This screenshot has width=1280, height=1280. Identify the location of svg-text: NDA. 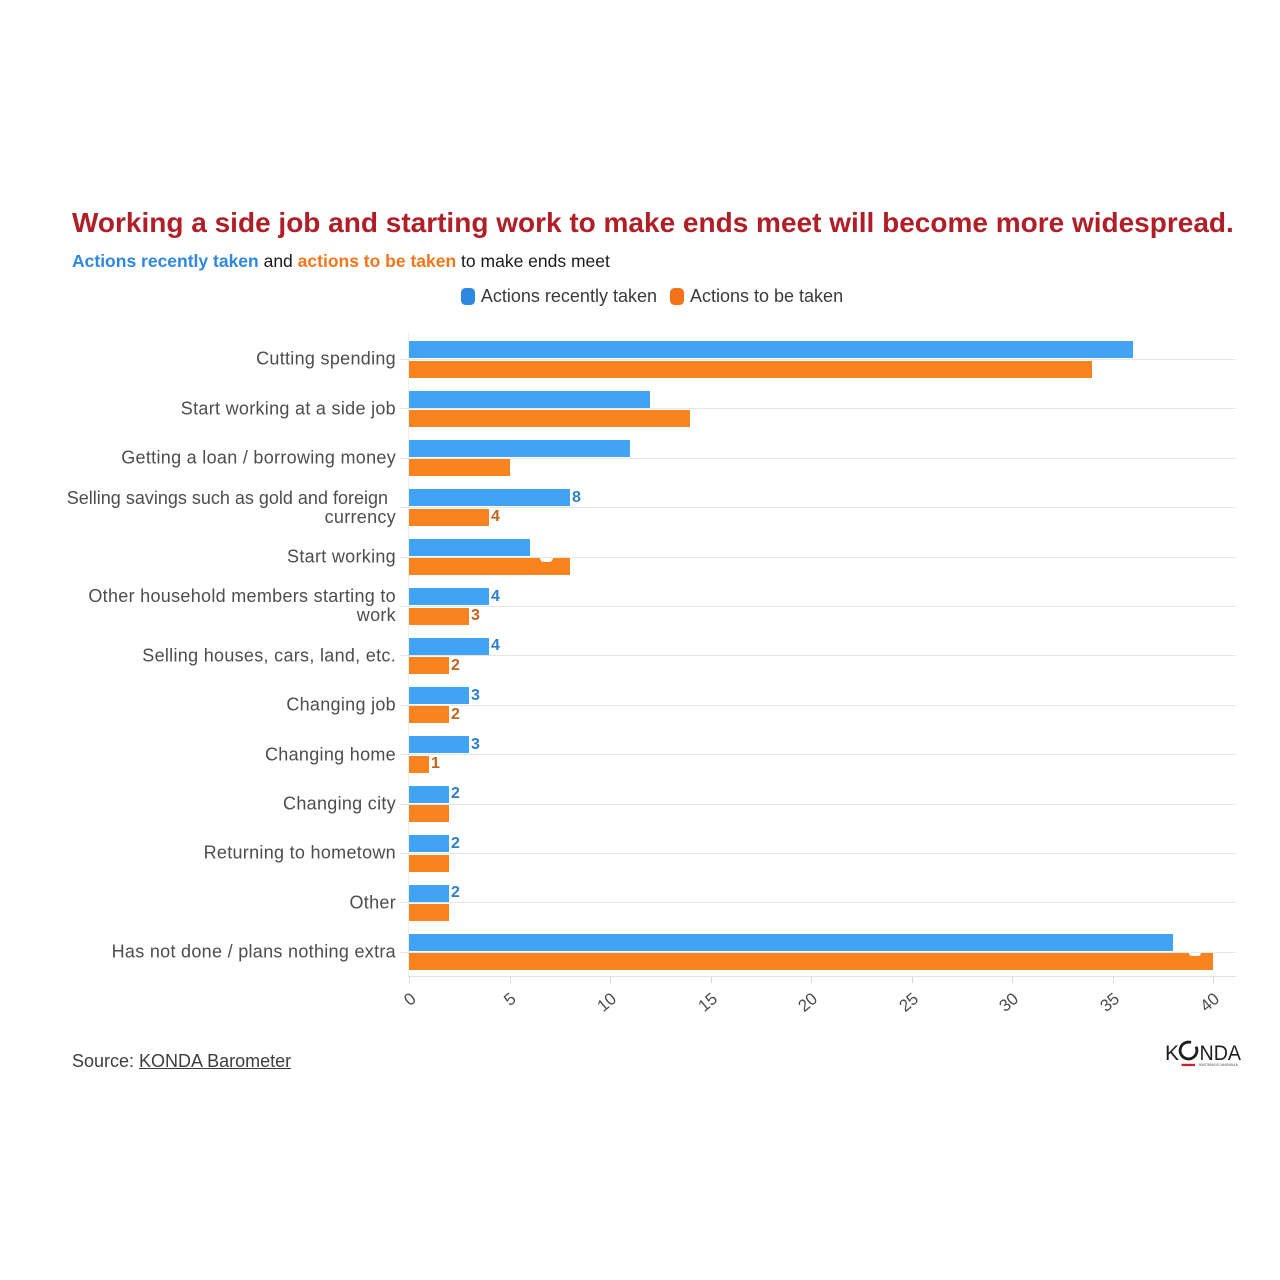
(1221, 1053).